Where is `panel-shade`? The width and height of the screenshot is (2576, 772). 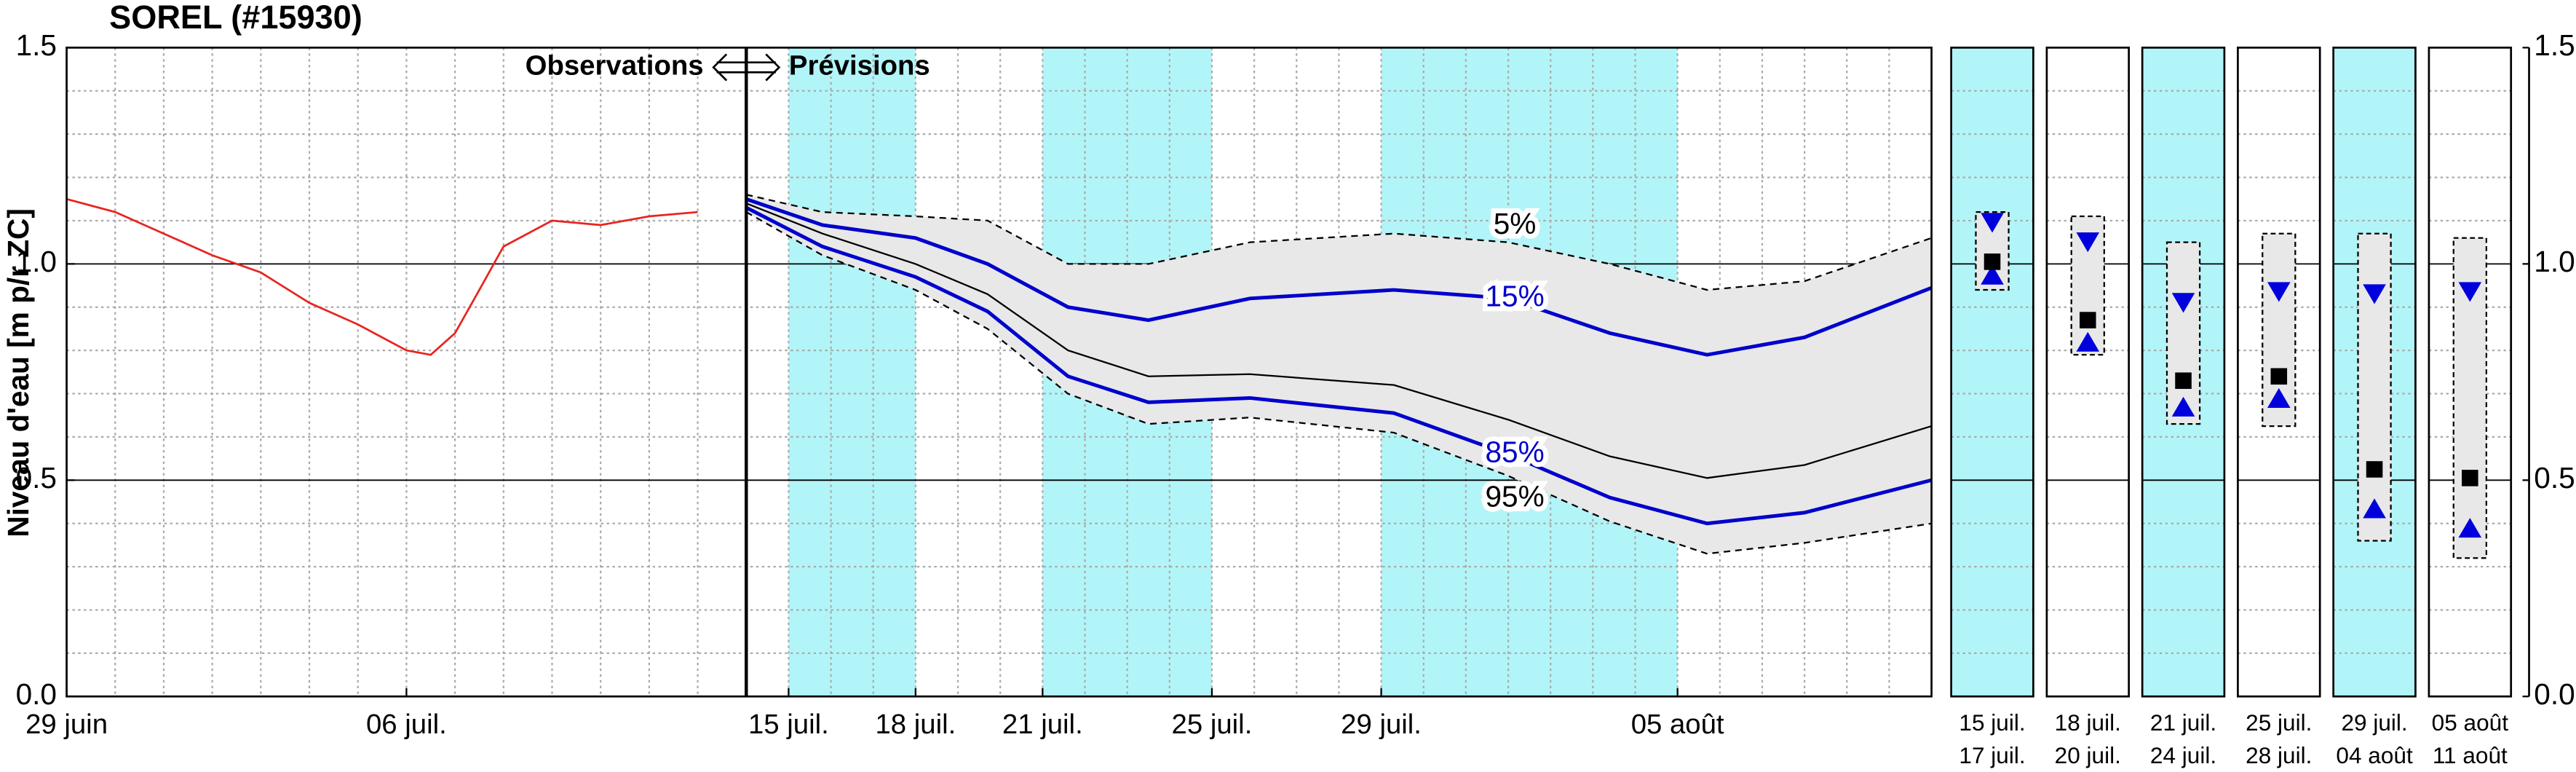
panel-shade is located at coordinates (1992, 372).